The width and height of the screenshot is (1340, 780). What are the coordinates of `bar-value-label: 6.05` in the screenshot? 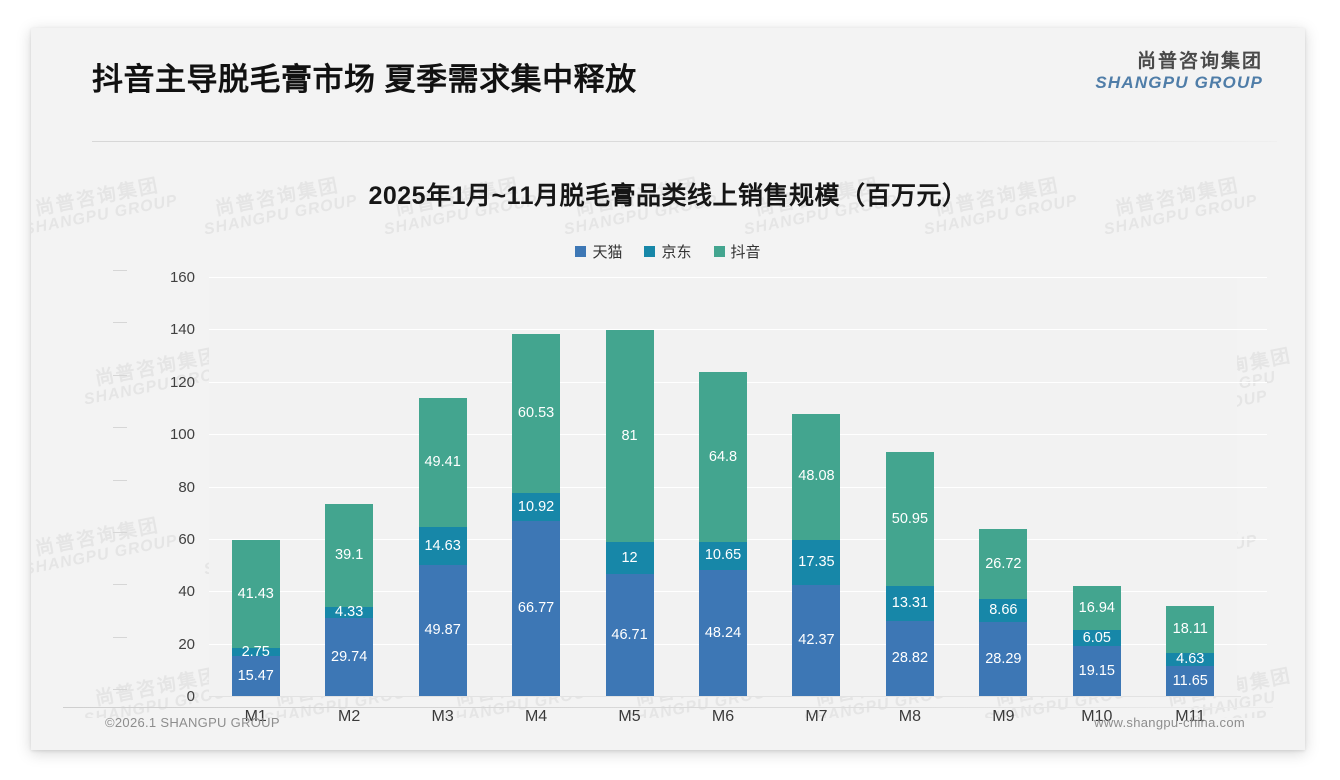 It's located at (1096, 637).